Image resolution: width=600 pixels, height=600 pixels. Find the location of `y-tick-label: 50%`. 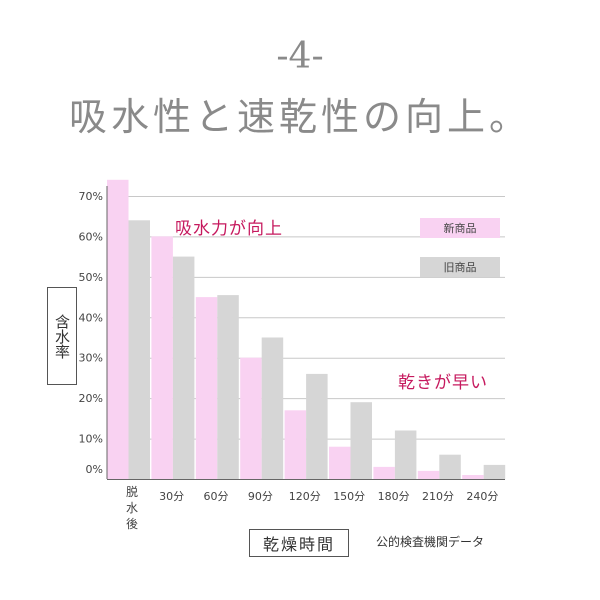

y-tick-label: 50% is located at coordinates (91, 277).